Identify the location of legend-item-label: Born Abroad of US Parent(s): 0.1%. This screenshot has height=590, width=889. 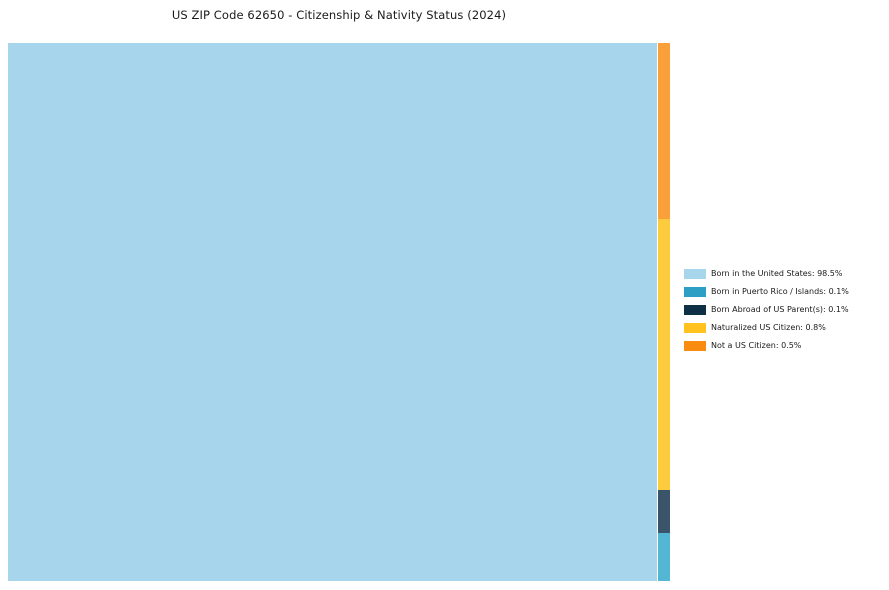
(780, 309).